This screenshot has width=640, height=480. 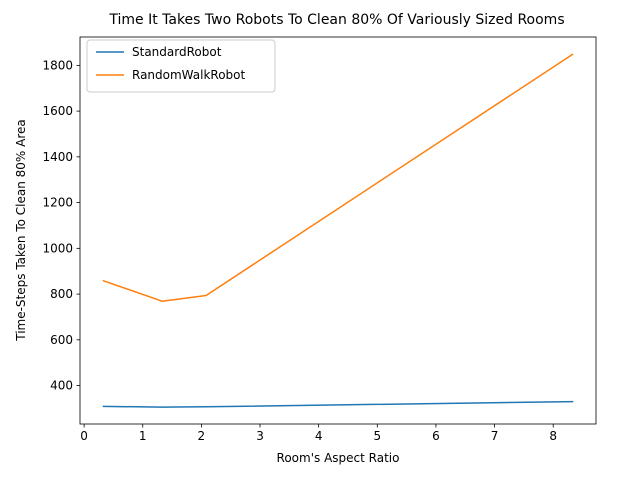 I want to click on legend: StandardRobot RandomWalkRobot, so click(x=181, y=66).